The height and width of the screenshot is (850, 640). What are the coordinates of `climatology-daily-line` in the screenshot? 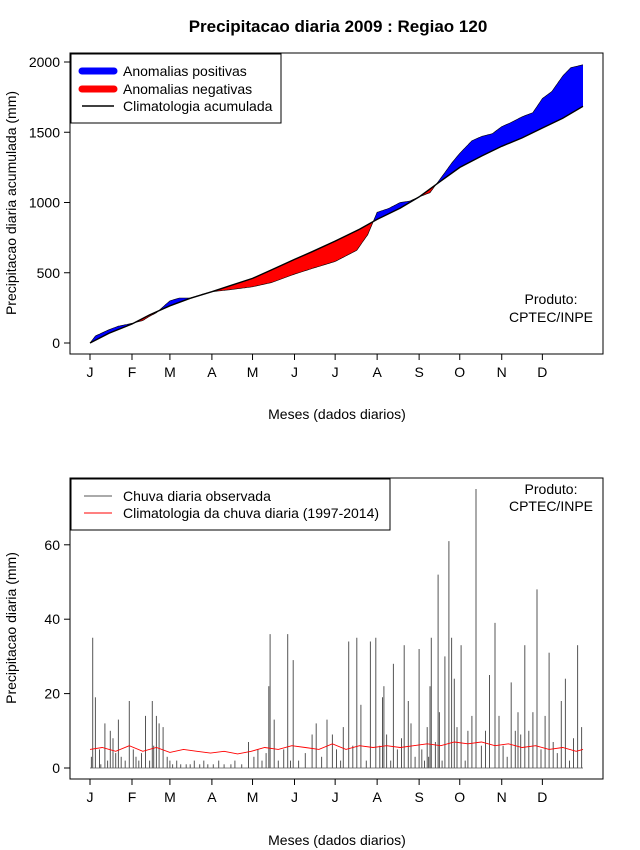 It's located at (336, 748).